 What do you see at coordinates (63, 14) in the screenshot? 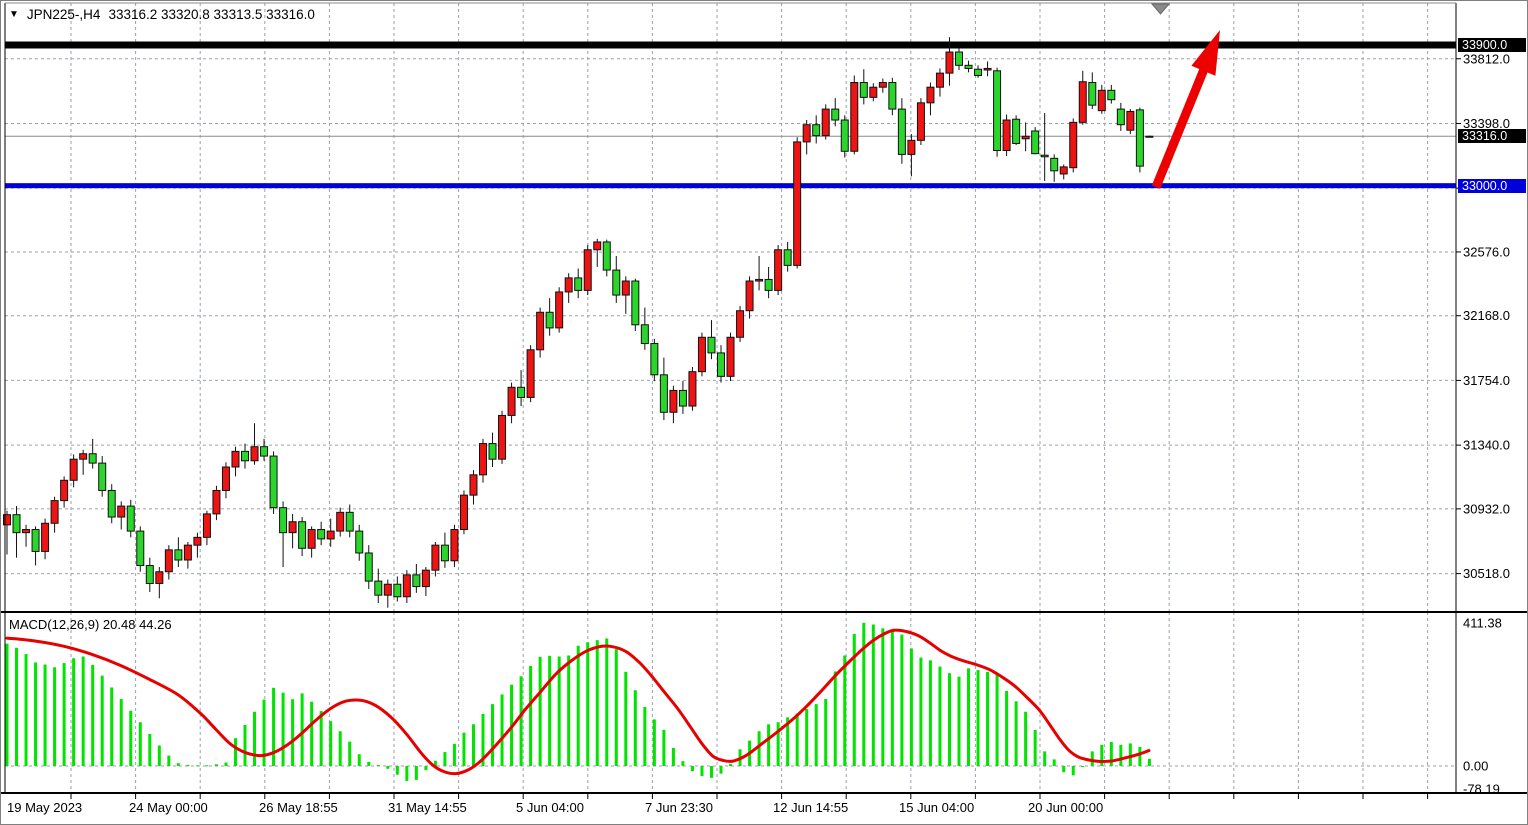
I see `symbol-period-label: JPN225-,H4` at bounding box center [63, 14].